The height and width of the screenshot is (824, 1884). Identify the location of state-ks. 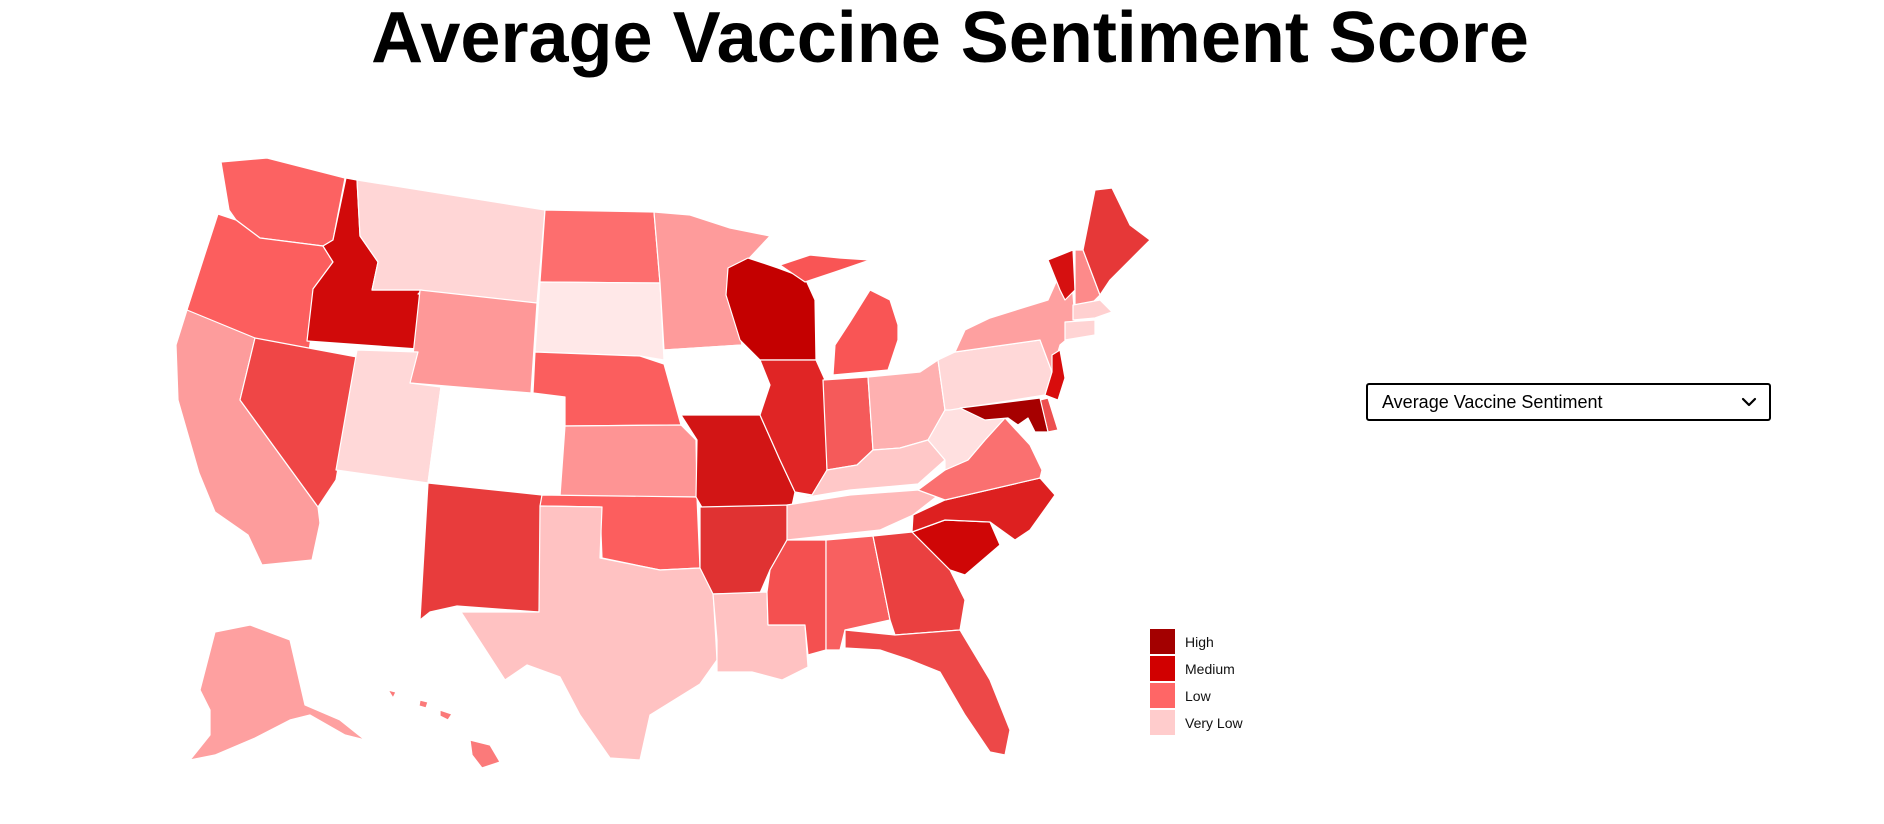
(628, 461).